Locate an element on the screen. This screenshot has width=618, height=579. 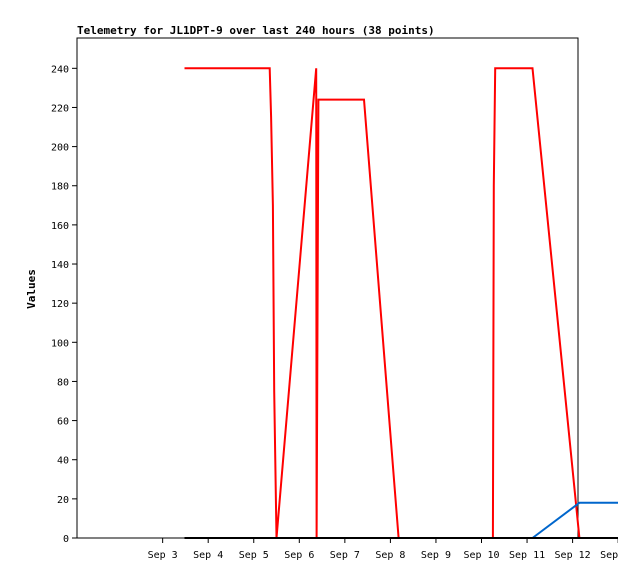
y-axis: 0 20 40 60 80 100 120 140 160 180 200 220 240 is located at coordinates (64, 304).